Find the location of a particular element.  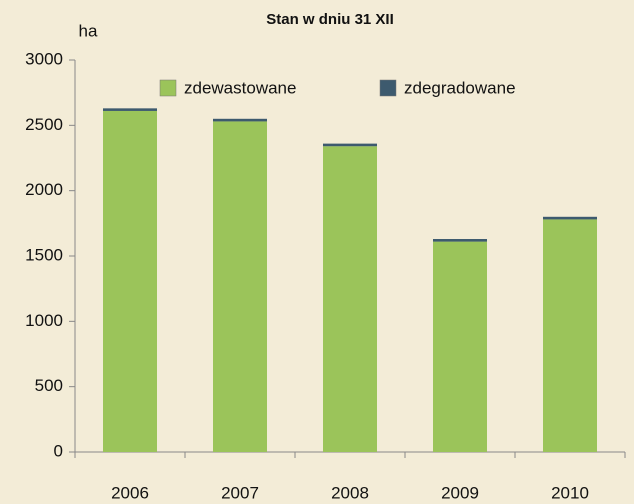

y-tick-label: 1500 is located at coordinates (44, 254).